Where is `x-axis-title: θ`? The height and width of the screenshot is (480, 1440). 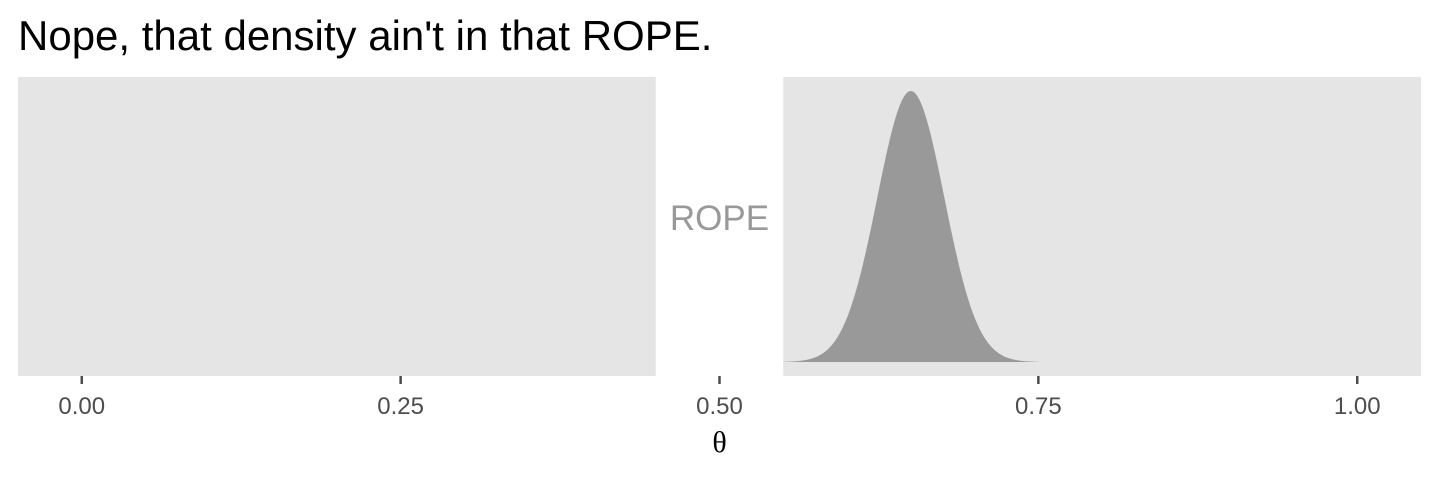 x-axis-title: θ is located at coordinates (719, 442).